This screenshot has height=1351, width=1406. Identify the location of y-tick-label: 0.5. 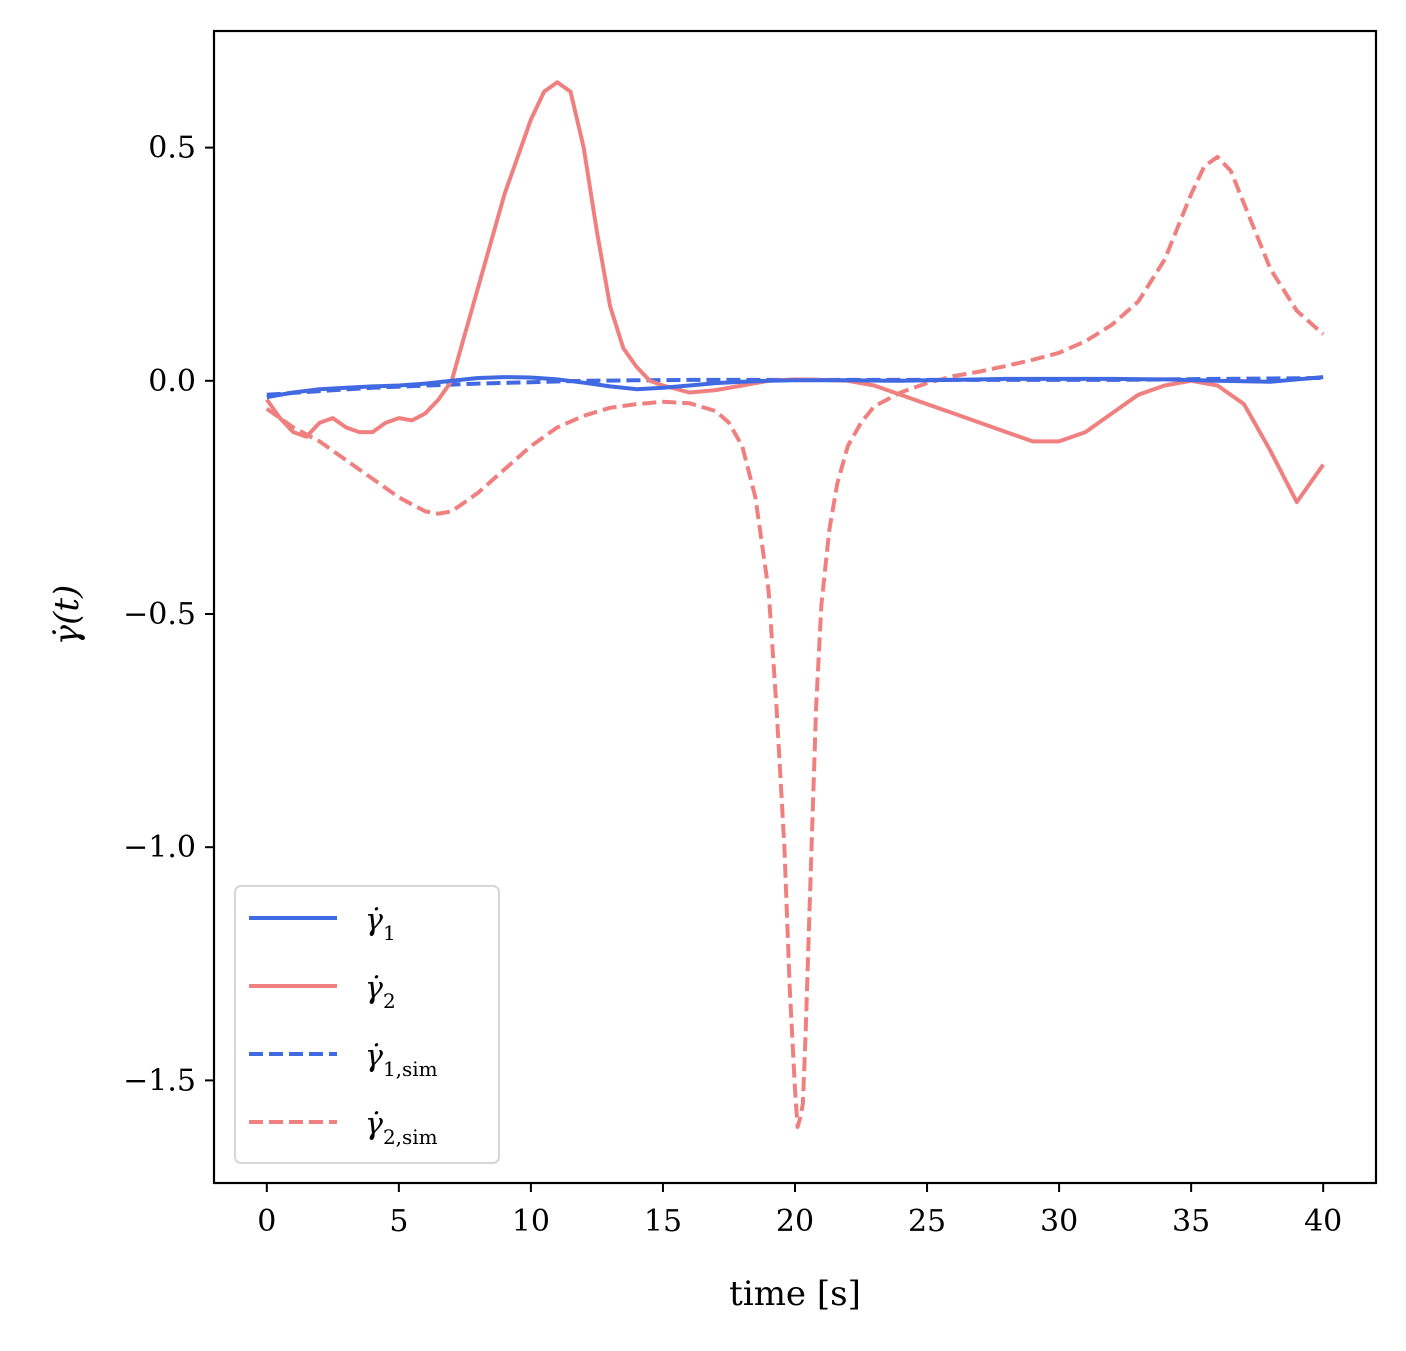
(172, 148).